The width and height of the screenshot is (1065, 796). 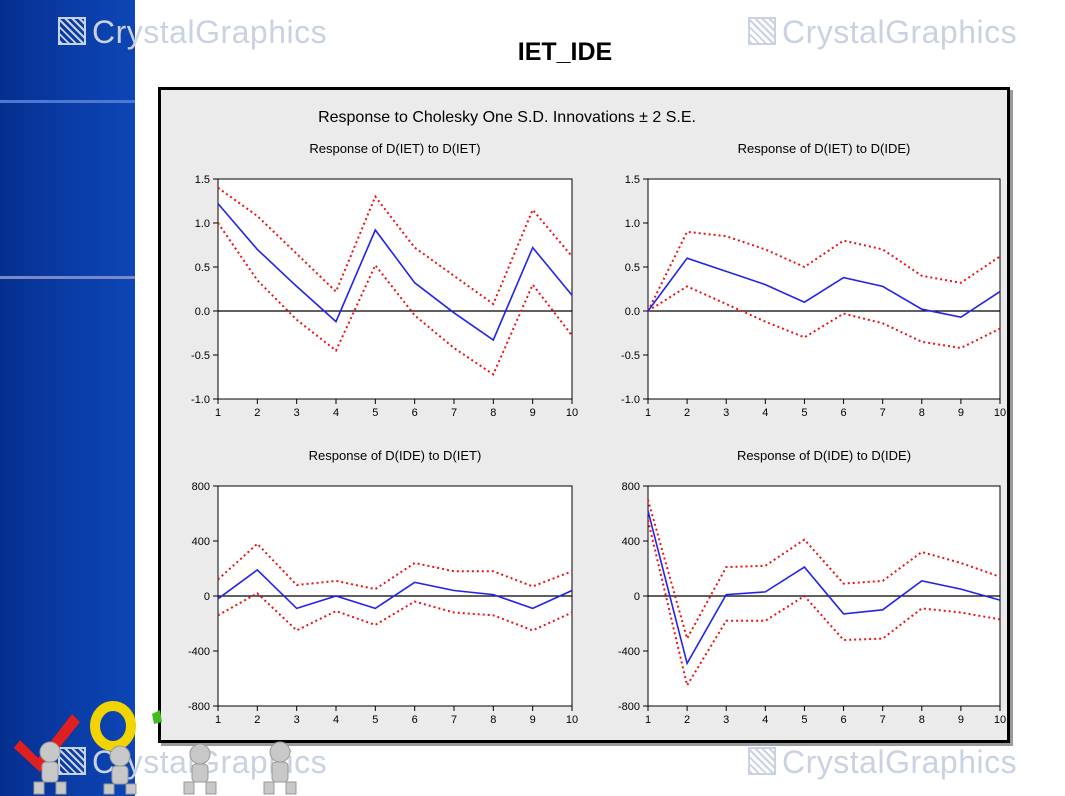 What do you see at coordinates (113, 726) in the screenshot?
I see `yellow-ring-icon` at bounding box center [113, 726].